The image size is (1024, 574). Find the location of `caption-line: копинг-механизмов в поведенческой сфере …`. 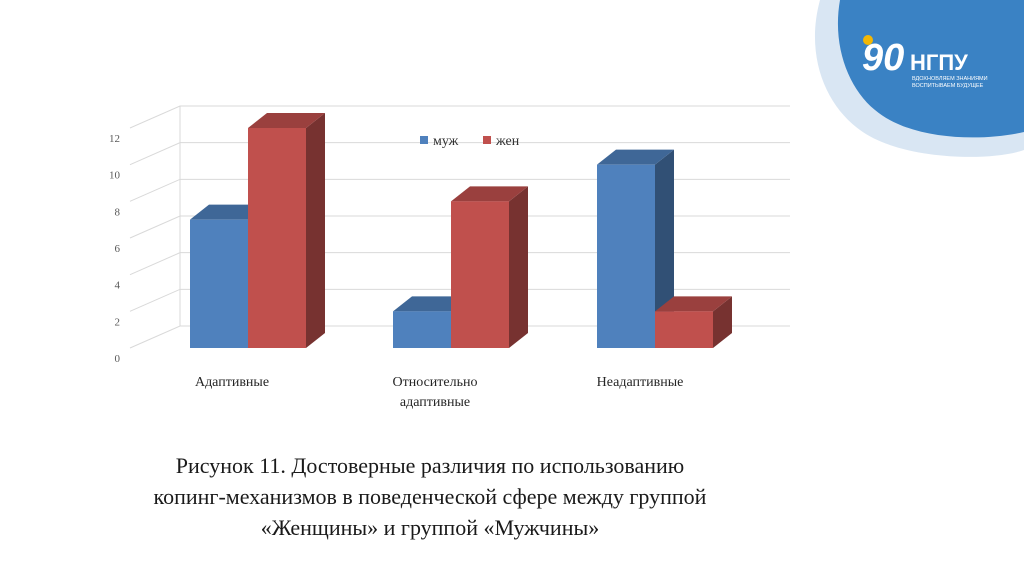

caption-line: копинг-механизмов в поведенческой сфере … is located at coordinates (430, 496).